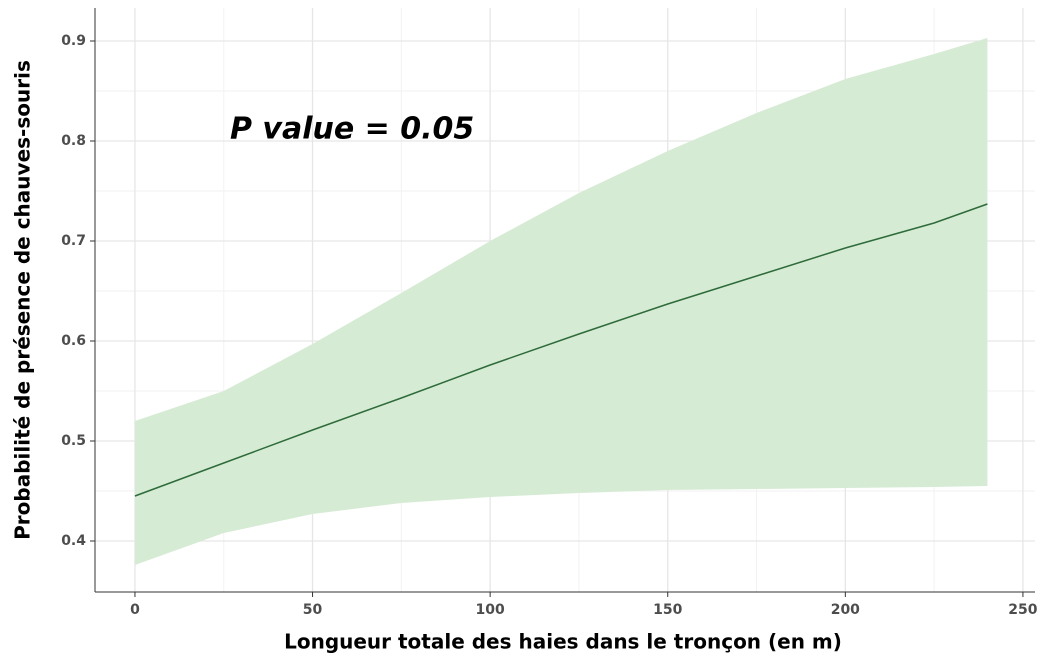 Image resolution: width=1041 pixels, height=660 pixels. I want to click on x-tick-label: 150, so click(667, 610).